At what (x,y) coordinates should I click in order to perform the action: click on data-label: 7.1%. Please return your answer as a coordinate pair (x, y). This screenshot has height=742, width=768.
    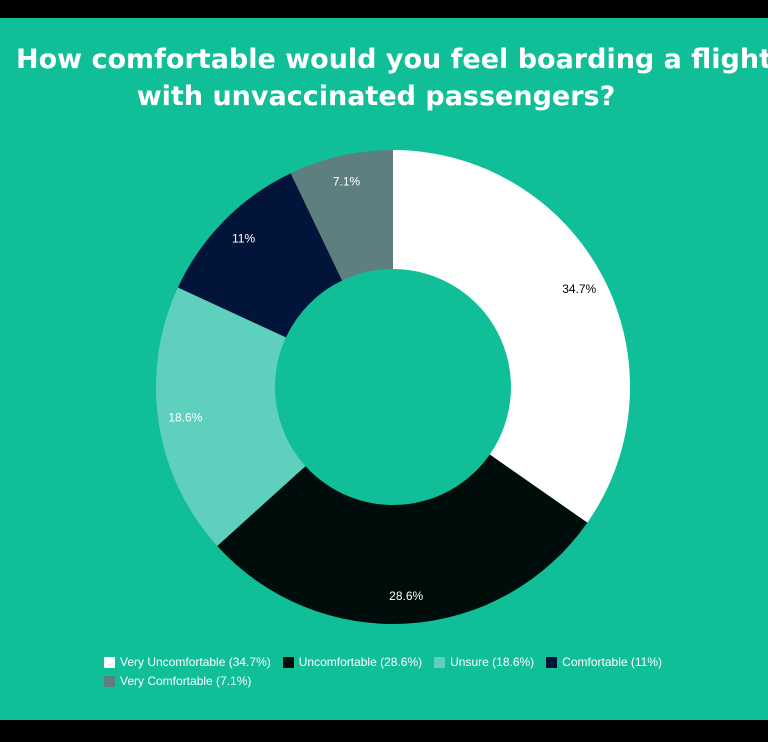
    Looking at the image, I should click on (347, 181).